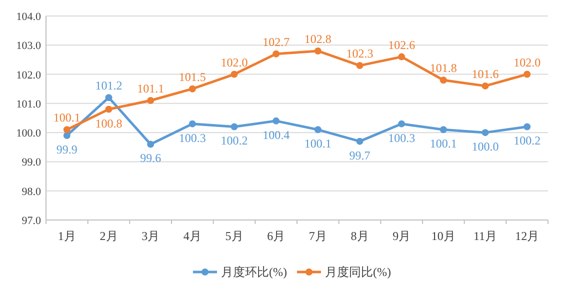 This screenshot has height=298, width=562. I want to click on y-tick-label: 102.0, so click(29, 75).